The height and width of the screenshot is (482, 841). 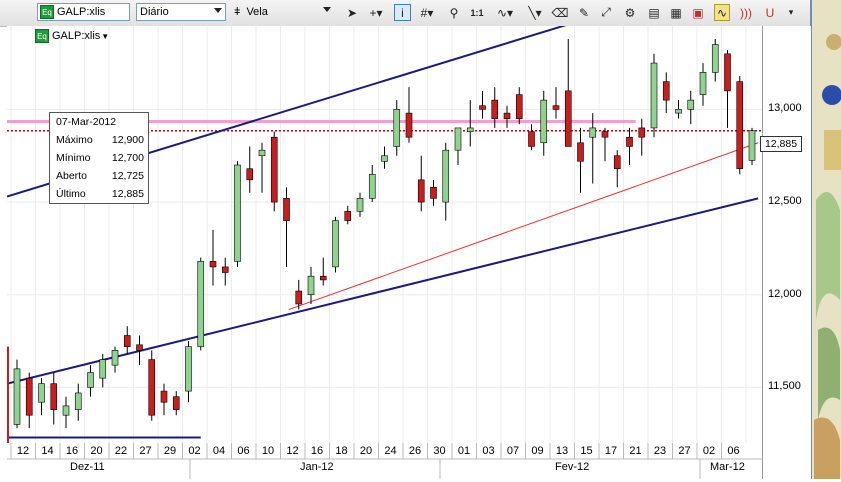 What do you see at coordinates (488, 451) in the screenshot?
I see `date-axis-day-label: 03` at bounding box center [488, 451].